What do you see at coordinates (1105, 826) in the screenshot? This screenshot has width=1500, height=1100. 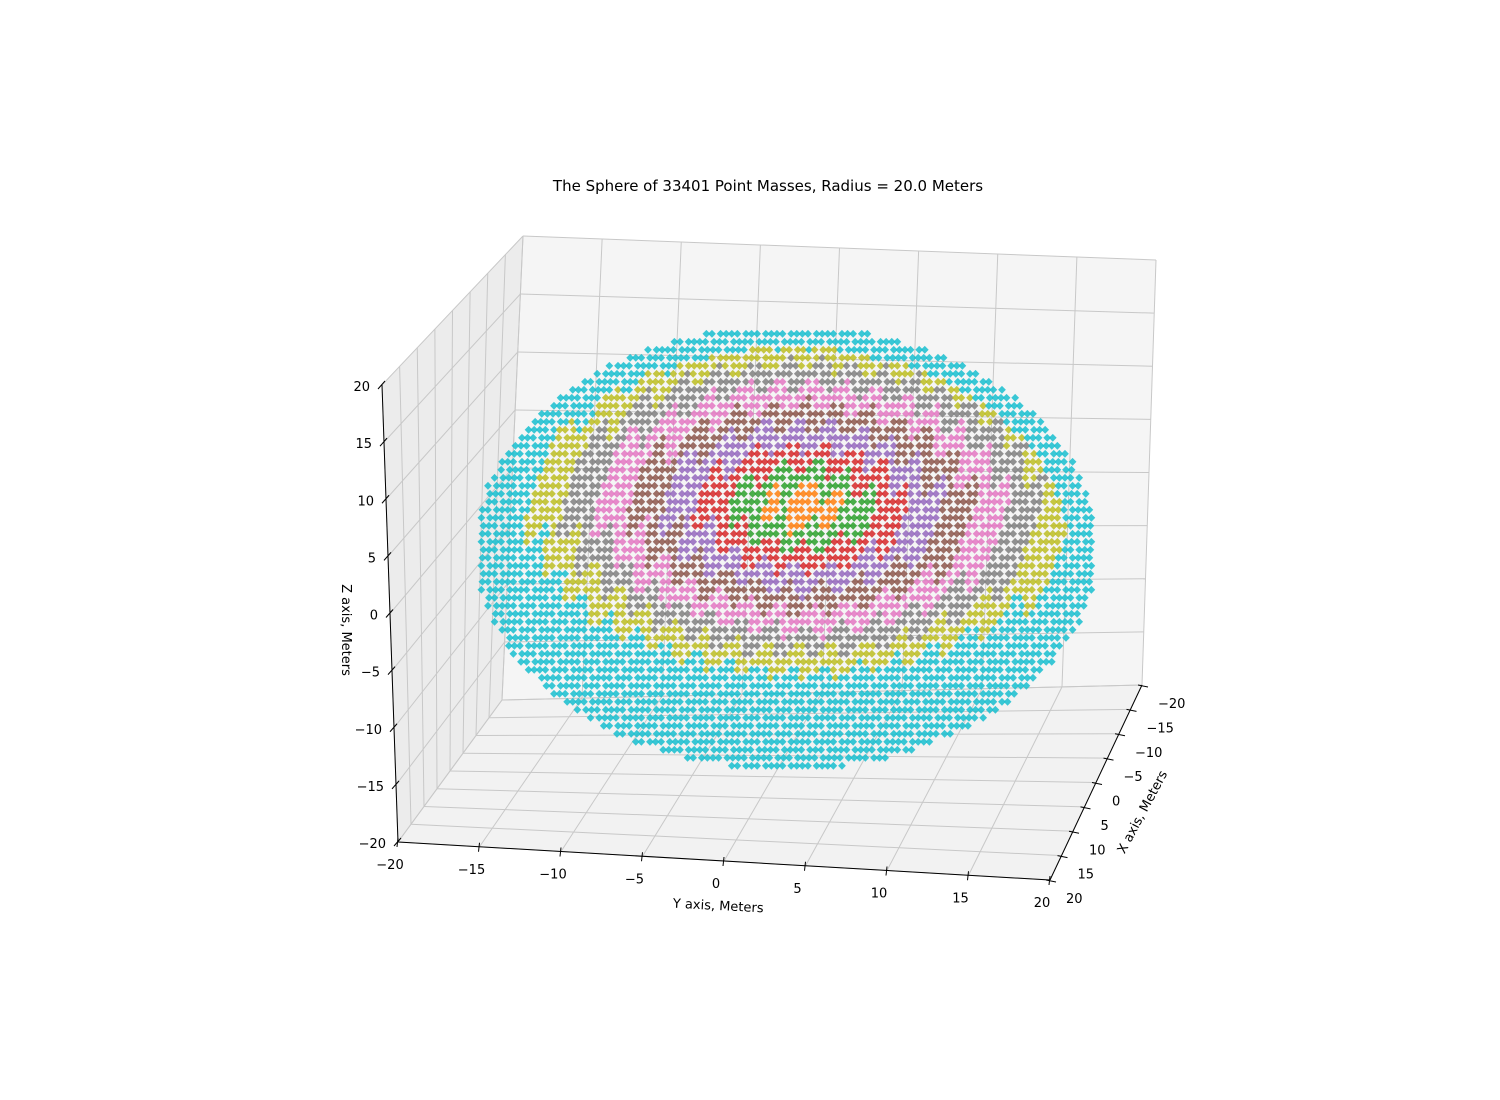 I see `x-tick-label: 5` at bounding box center [1105, 826].